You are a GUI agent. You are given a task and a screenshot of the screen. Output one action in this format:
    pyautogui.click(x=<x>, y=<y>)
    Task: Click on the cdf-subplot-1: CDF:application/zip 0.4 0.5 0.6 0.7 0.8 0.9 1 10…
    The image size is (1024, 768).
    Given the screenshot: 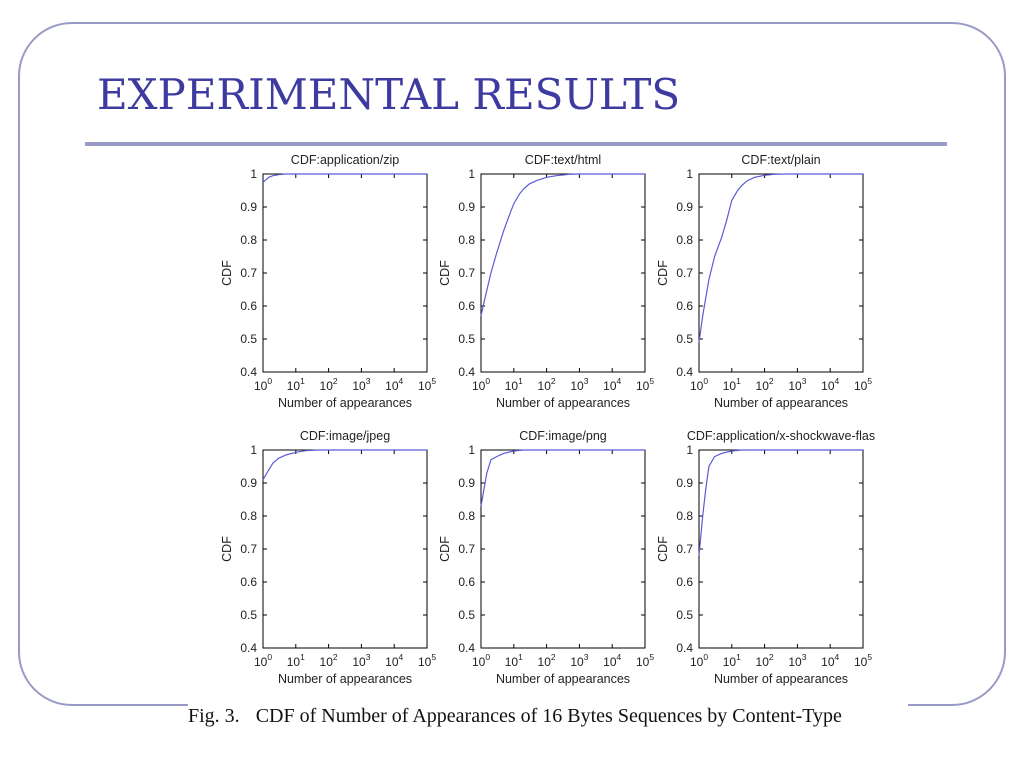 What is the action you would take?
    pyautogui.click(x=328, y=281)
    